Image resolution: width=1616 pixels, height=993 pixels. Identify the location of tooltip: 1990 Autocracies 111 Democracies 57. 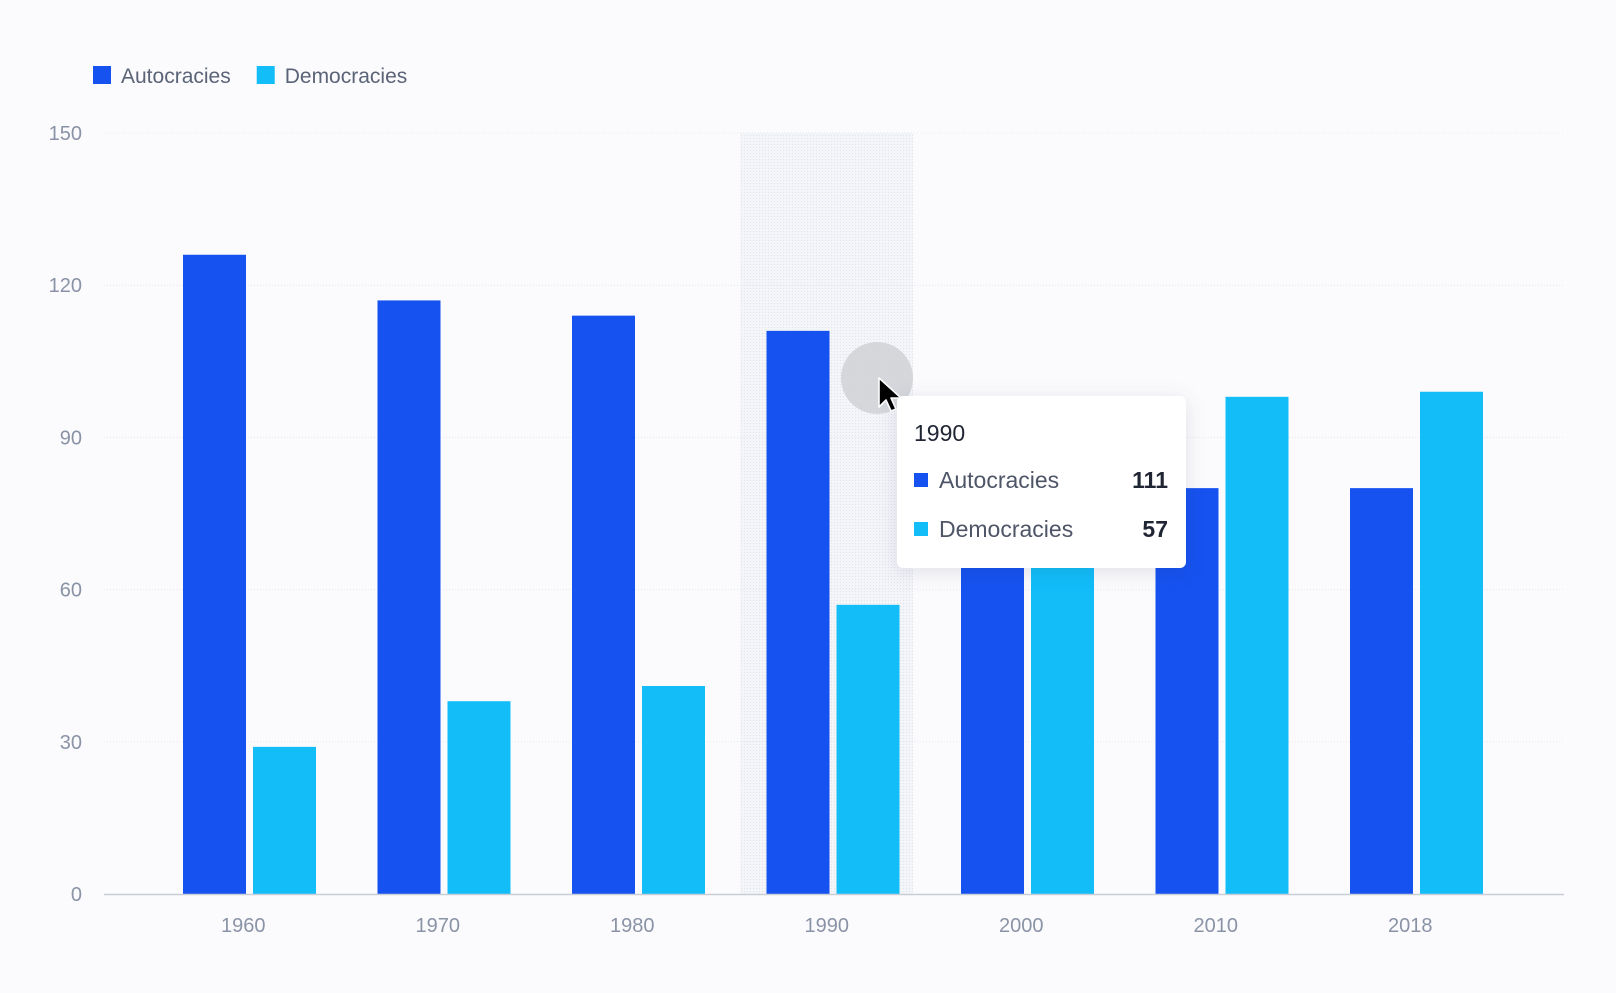
(1041, 482).